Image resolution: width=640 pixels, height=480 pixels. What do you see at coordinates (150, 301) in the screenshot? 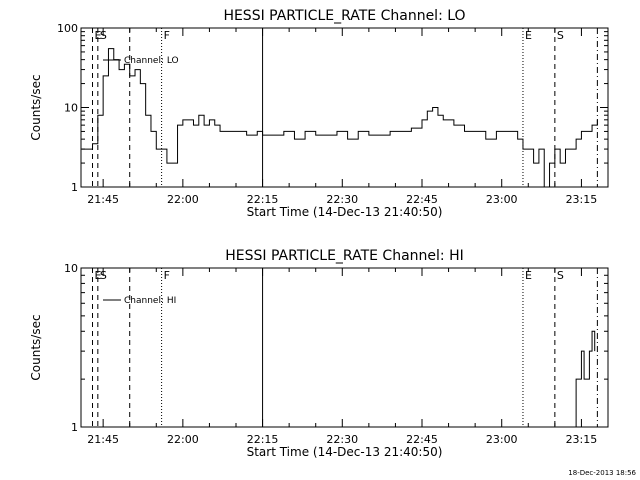
I see `legend-label: Channel: HI` at bounding box center [150, 301].